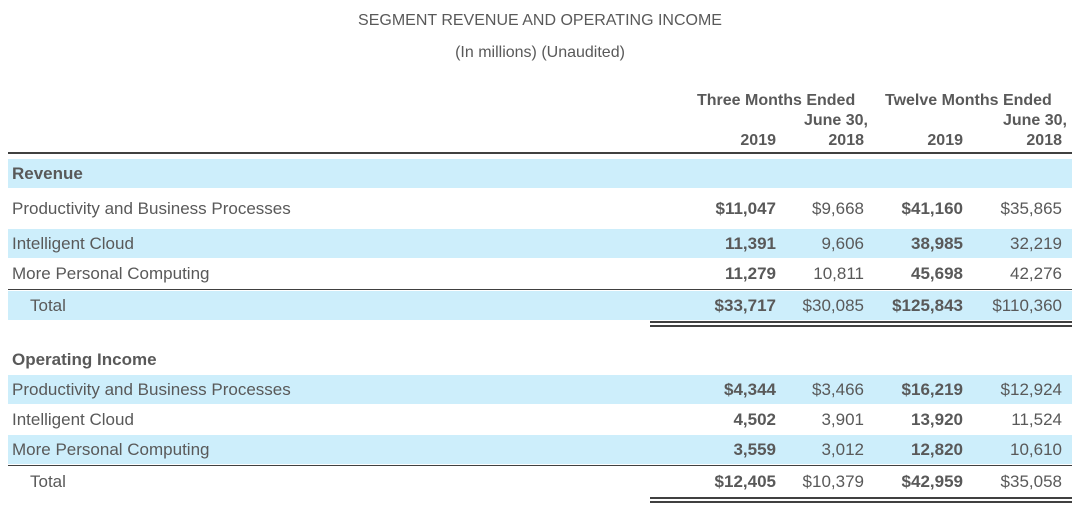 This screenshot has width=1080, height=516. Describe the element at coordinates (1044, 140) in the screenshot. I see `year-header-4: 2018` at that location.